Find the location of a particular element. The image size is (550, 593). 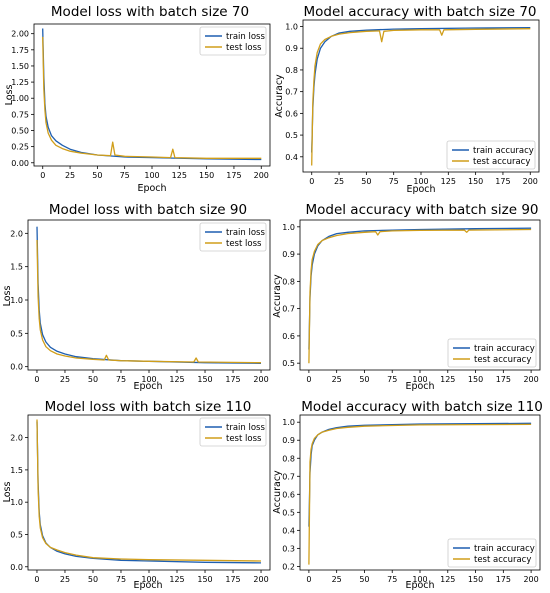

chart-title: Model loss with batch size 90 is located at coordinates (148, 210).